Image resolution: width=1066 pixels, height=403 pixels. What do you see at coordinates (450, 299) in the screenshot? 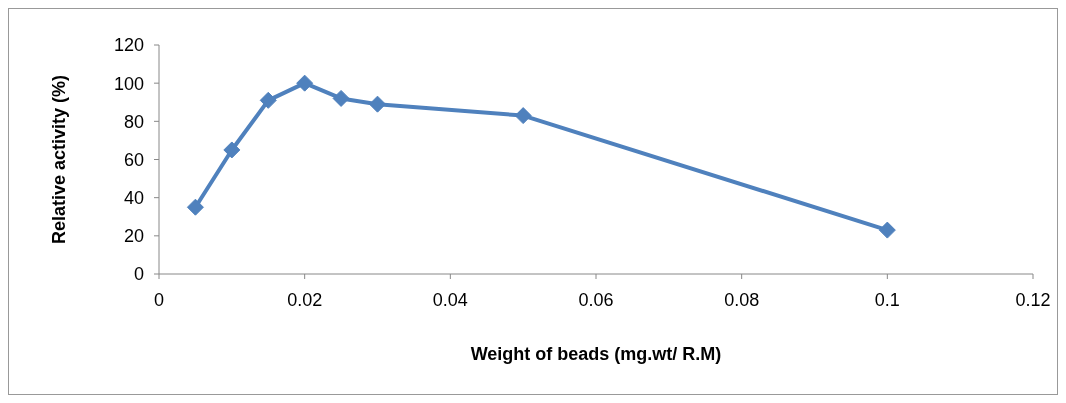
I see `x-tick-label: 0.04` at bounding box center [450, 299].